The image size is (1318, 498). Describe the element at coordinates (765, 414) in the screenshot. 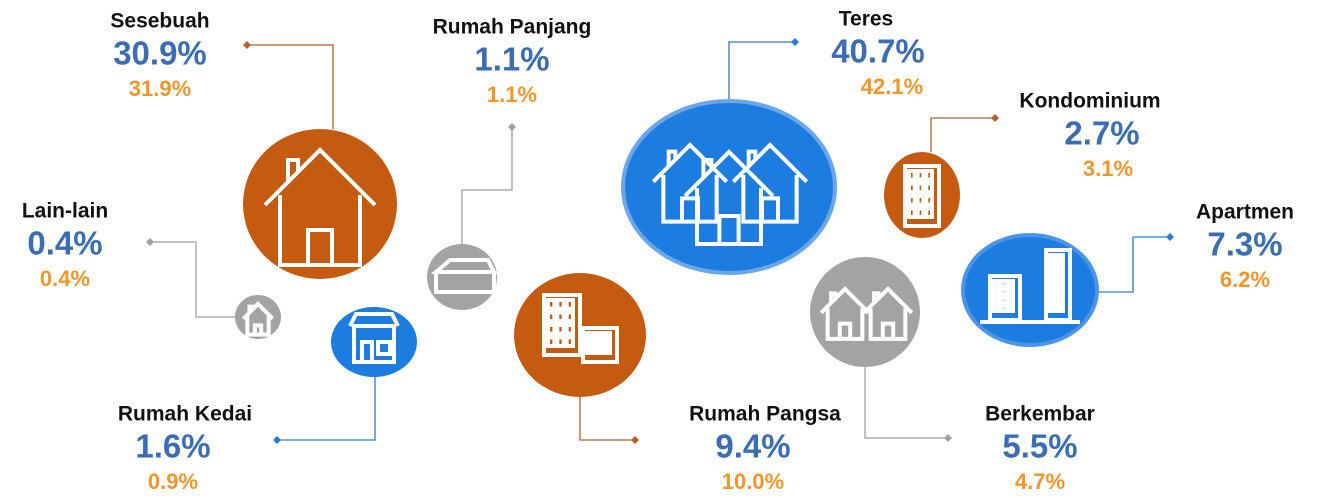

I see `label: Rumah Pangsa` at that location.